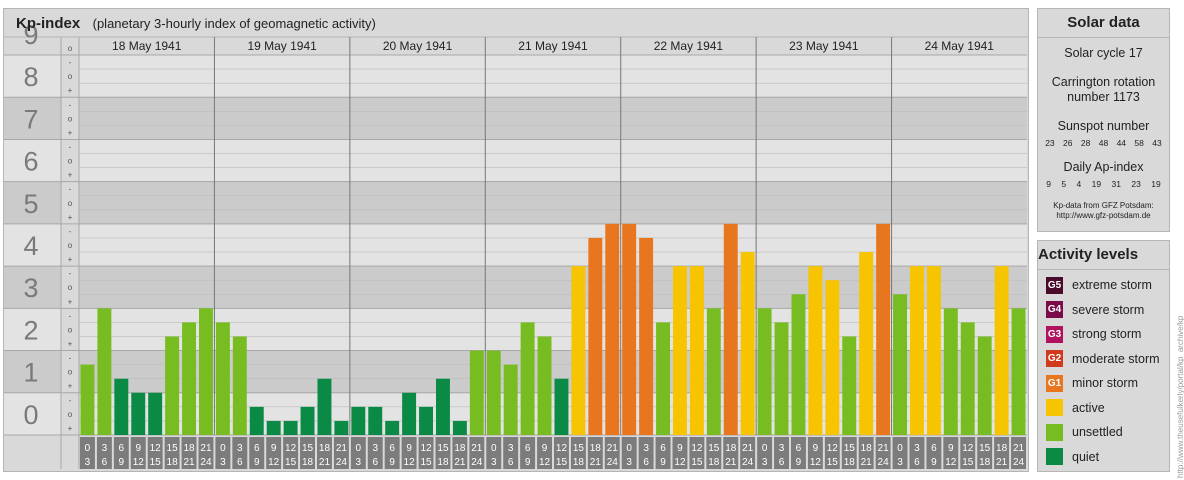 Image resolution: width=1184 pixels, height=480 pixels. What do you see at coordinates (359, 448) in the screenshot?
I see `interval-start-label: 0` at bounding box center [359, 448].